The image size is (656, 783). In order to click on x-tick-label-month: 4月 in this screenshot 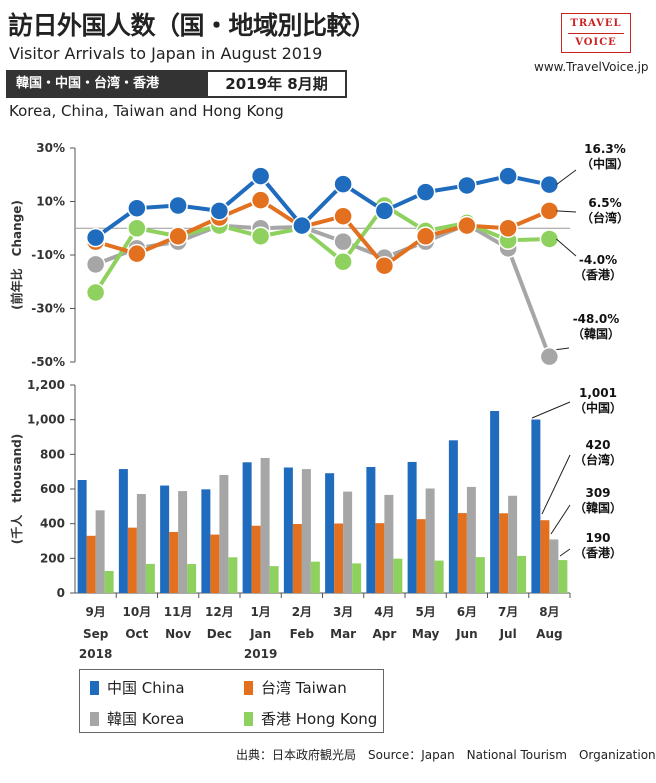, I will do `click(384, 612)`.